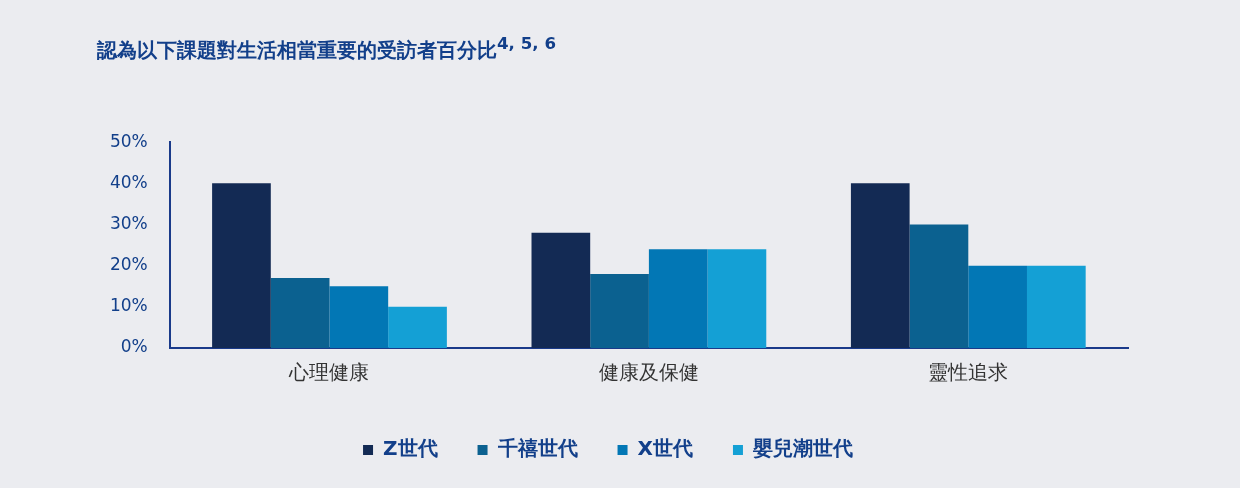  What do you see at coordinates (968, 372) in the screenshot?
I see `x-tick-label: 靈性追求` at bounding box center [968, 372].